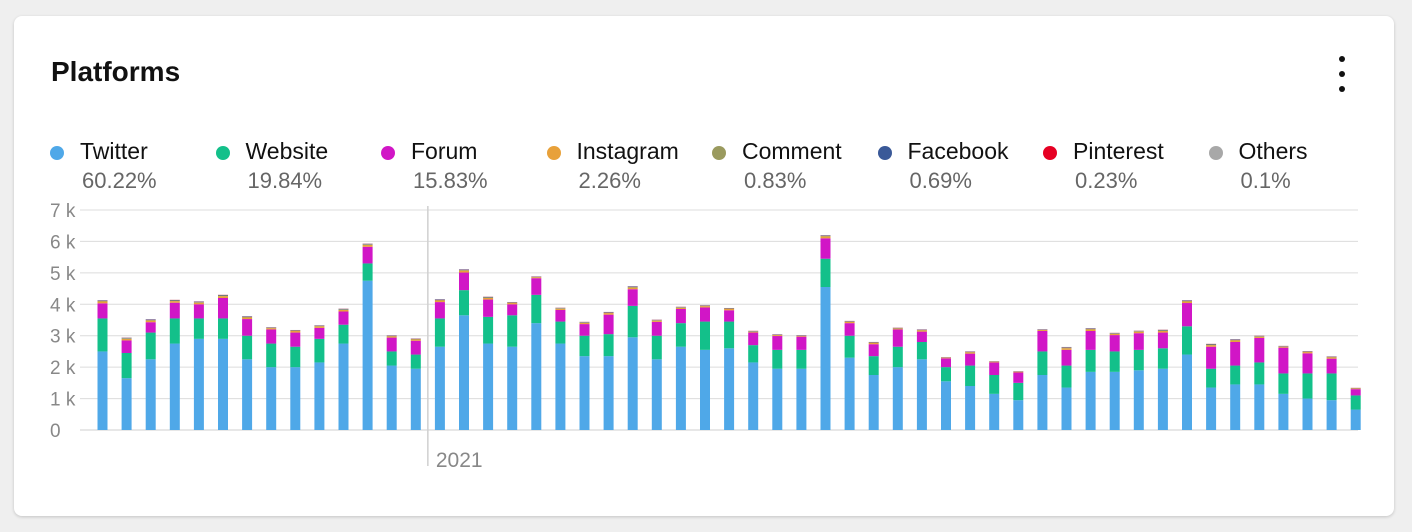 This screenshot has width=1412, height=532. What do you see at coordinates (295, 168) in the screenshot?
I see `legend-item-website: Website 19.84%` at bounding box center [295, 168].